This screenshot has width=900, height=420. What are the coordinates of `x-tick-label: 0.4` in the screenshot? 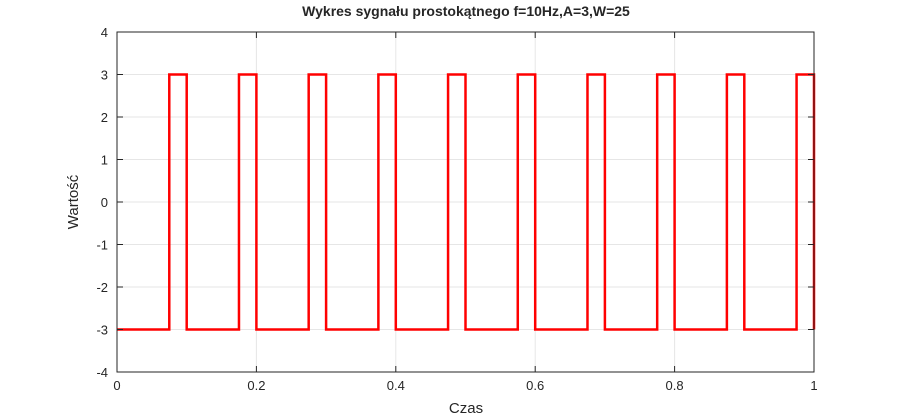 It's located at (396, 385).